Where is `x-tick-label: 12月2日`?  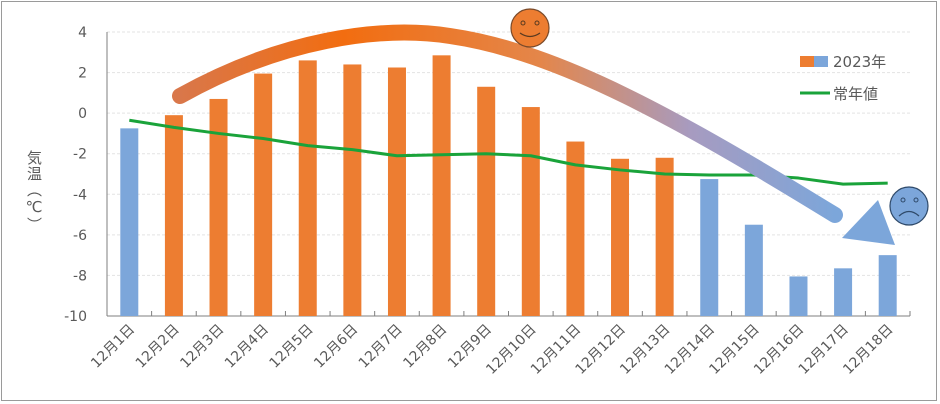 x-tick-label: 12月2日 is located at coordinates (158, 347).